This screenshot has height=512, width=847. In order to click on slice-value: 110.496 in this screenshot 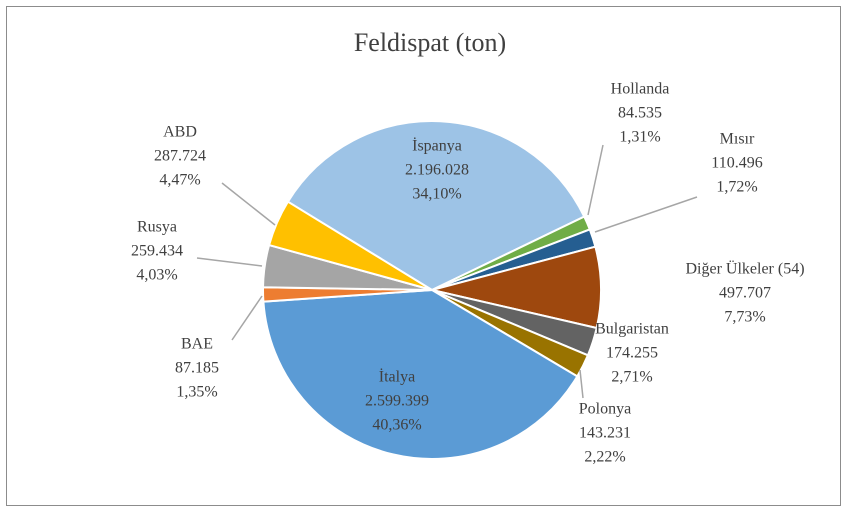, I will do `click(736, 163)`.